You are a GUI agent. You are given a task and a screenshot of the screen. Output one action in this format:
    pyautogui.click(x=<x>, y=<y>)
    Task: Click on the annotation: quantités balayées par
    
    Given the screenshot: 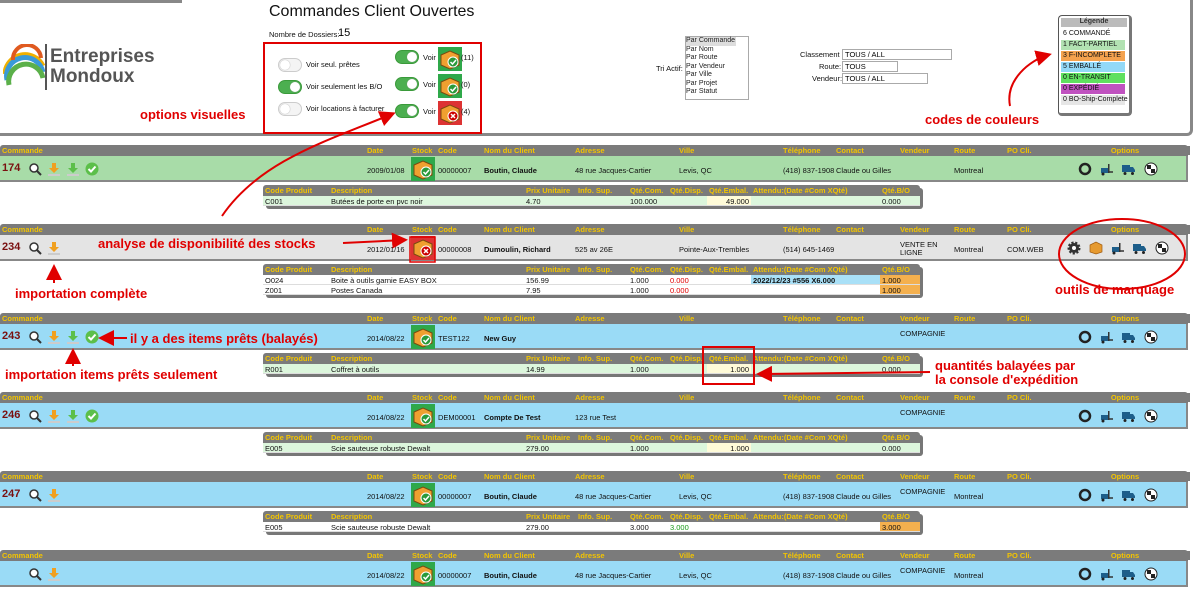 What is the action you would take?
    pyautogui.click(x=1005, y=365)
    